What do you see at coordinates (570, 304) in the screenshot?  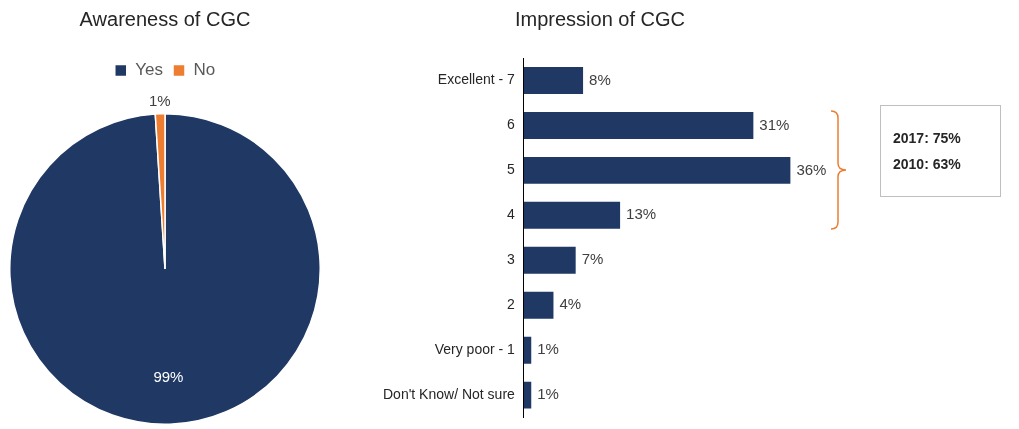 I see `data-label: 4%` at bounding box center [570, 304].